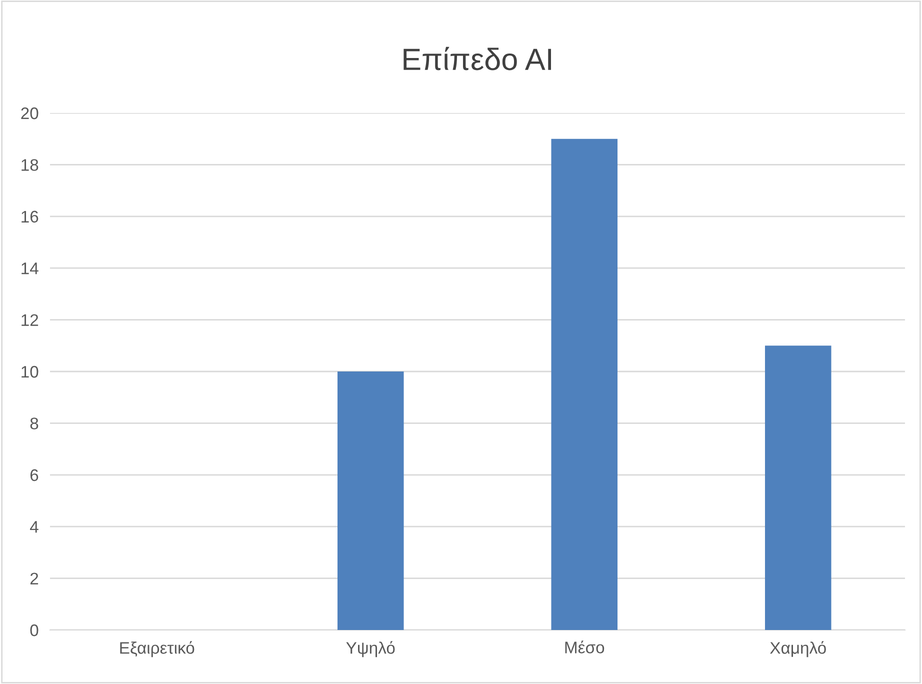 The image size is (922, 684). Describe the element at coordinates (34, 630) in the screenshot. I see `y-tick-label: 0` at that location.